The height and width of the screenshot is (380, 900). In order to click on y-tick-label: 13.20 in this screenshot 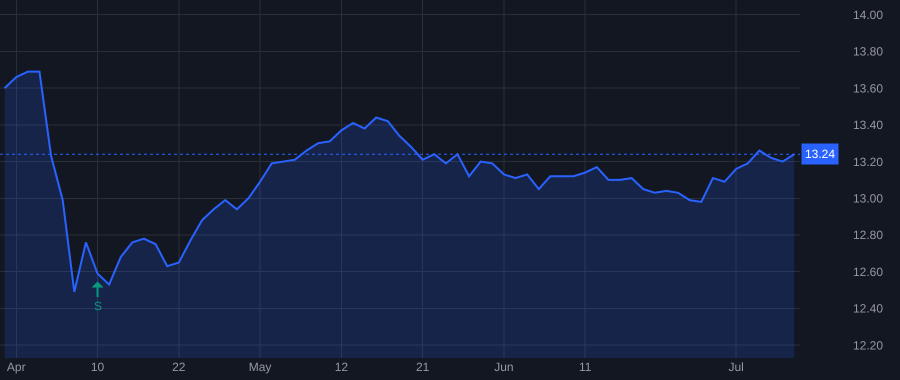, I will do `click(868, 161)`.